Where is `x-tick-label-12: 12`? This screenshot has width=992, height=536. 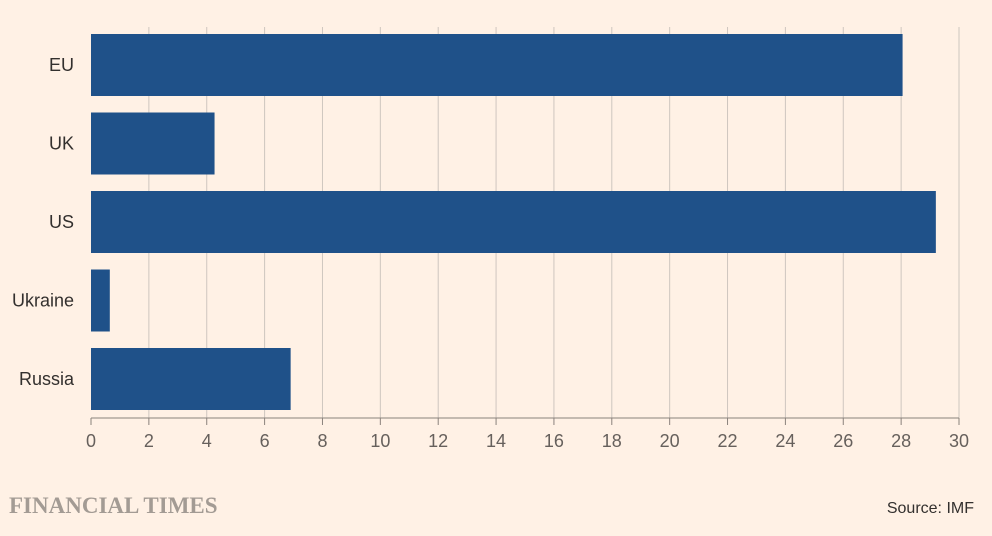
x-tick-label-12: 12 is located at coordinates (438, 441).